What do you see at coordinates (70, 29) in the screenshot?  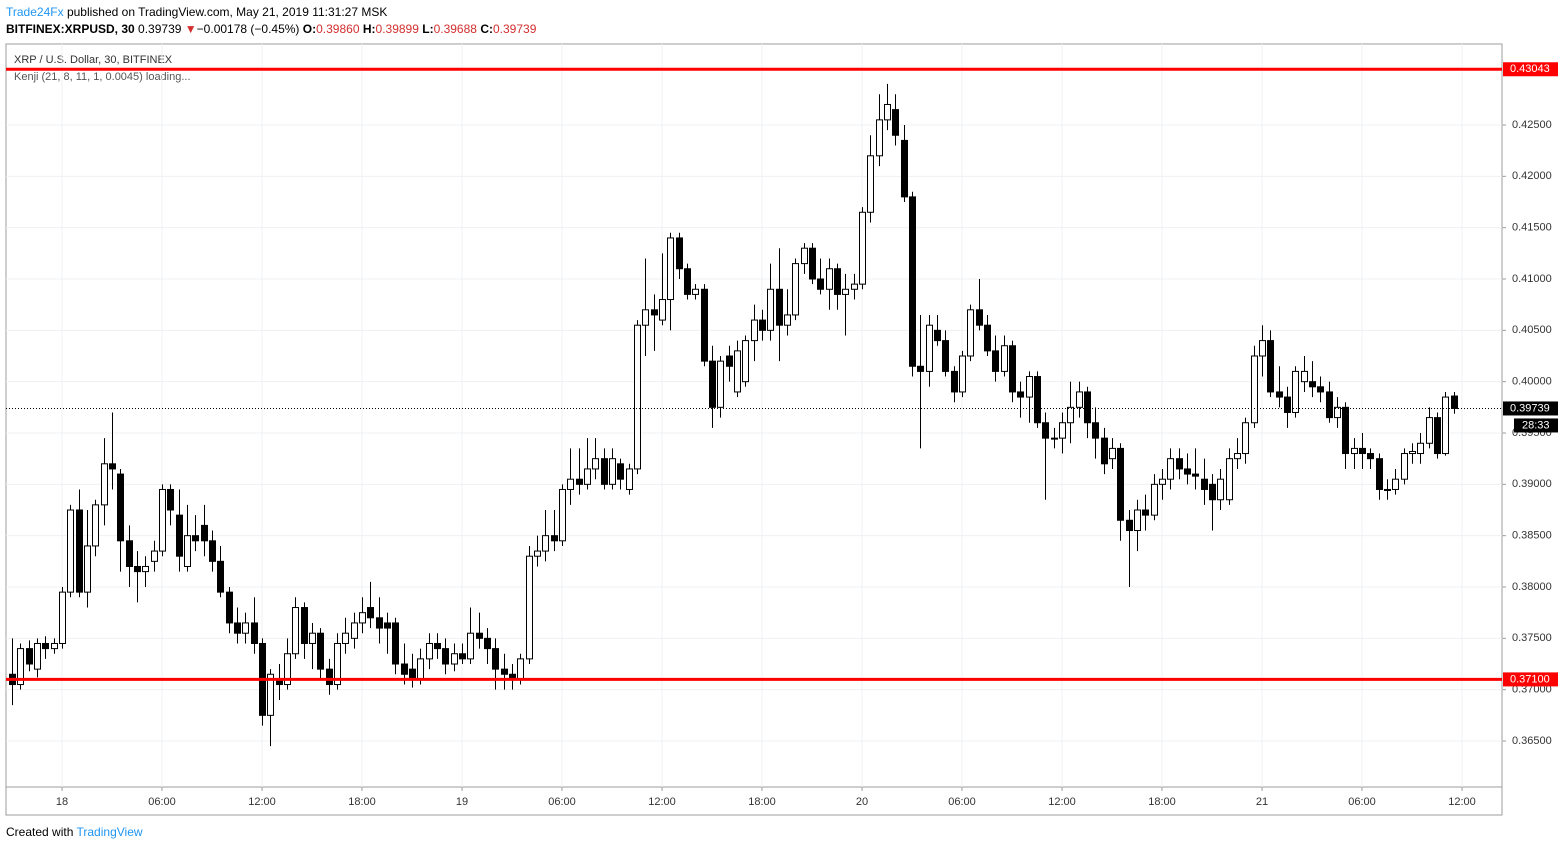 I see `symbol: BITFINEX:XRPUSD, 30` at bounding box center [70, 29].